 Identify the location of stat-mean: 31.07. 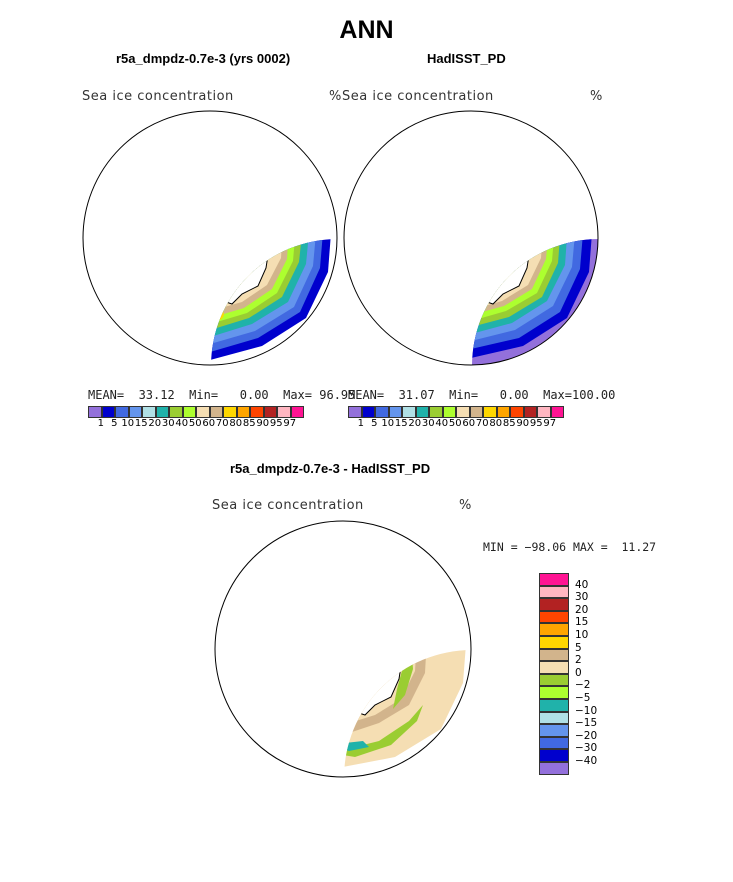
(416, 395).